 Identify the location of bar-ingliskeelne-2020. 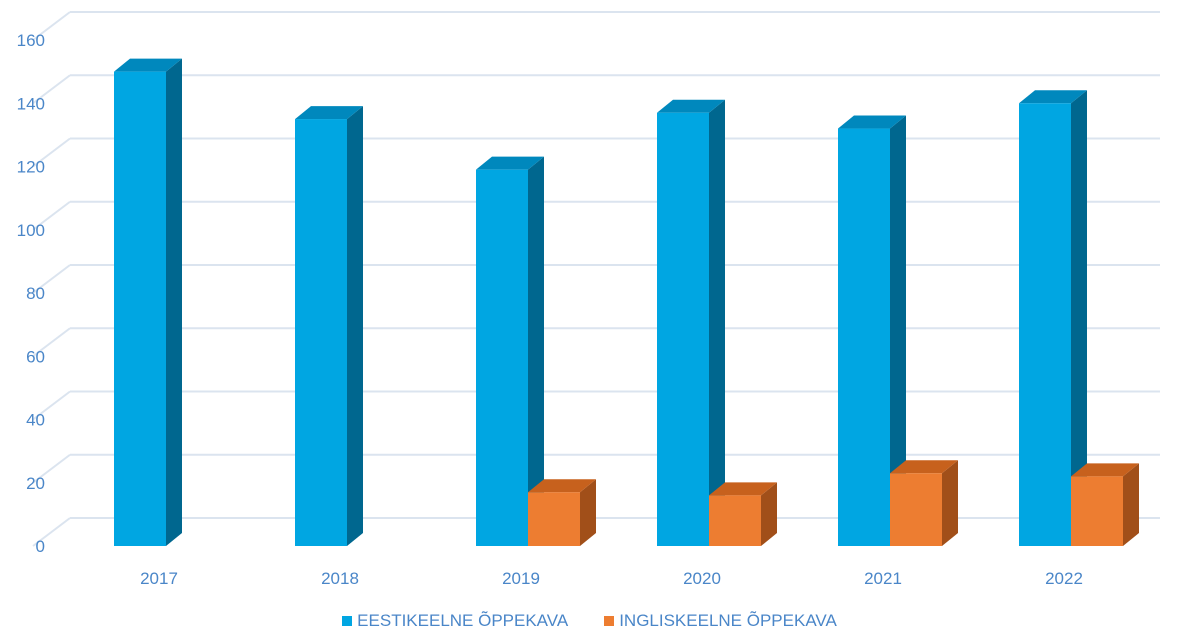
(743, 514).